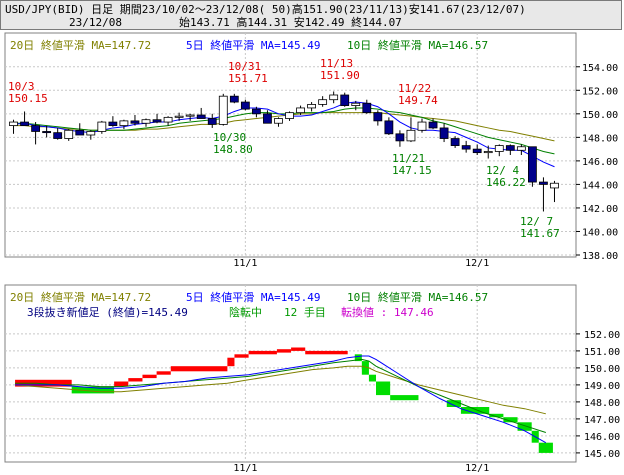 This screenshot has height=475, width=624. Describe the element at coordinates (477, 468) in the screenshot. I see `x-tick-label-lower: 12/1` at that location.